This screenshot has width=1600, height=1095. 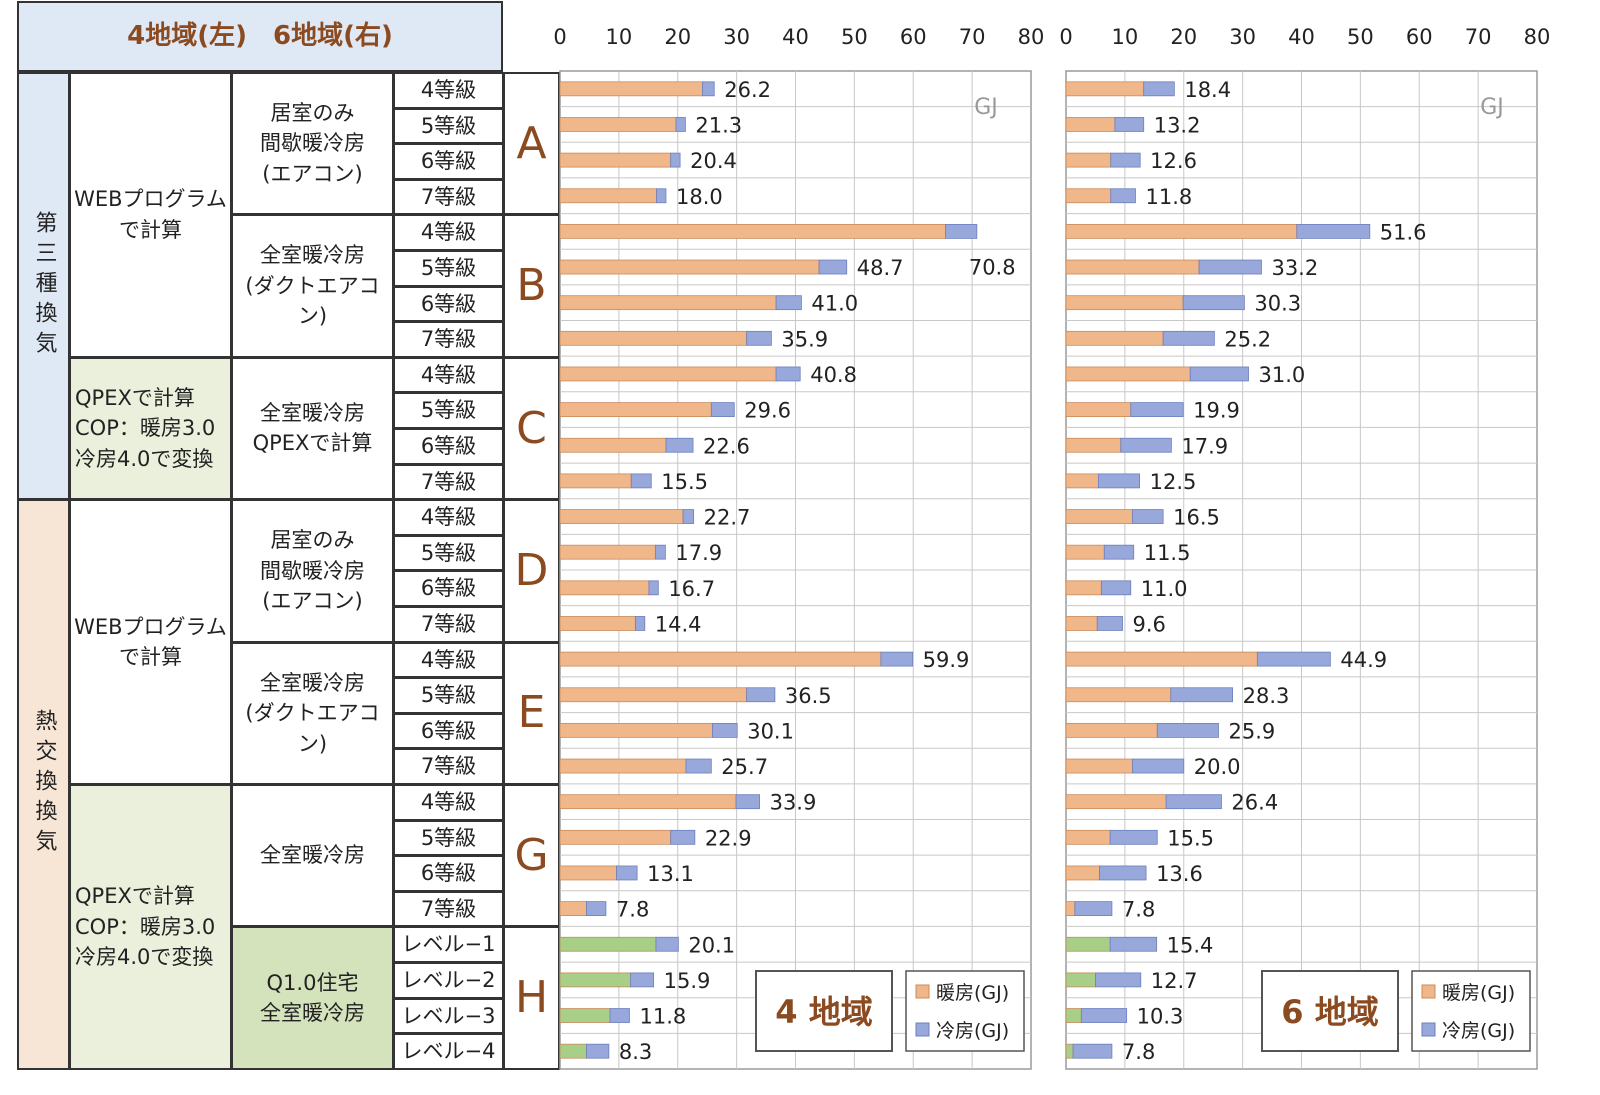 I want to click on data-label: 15.4, so click(x=1190, y=945).